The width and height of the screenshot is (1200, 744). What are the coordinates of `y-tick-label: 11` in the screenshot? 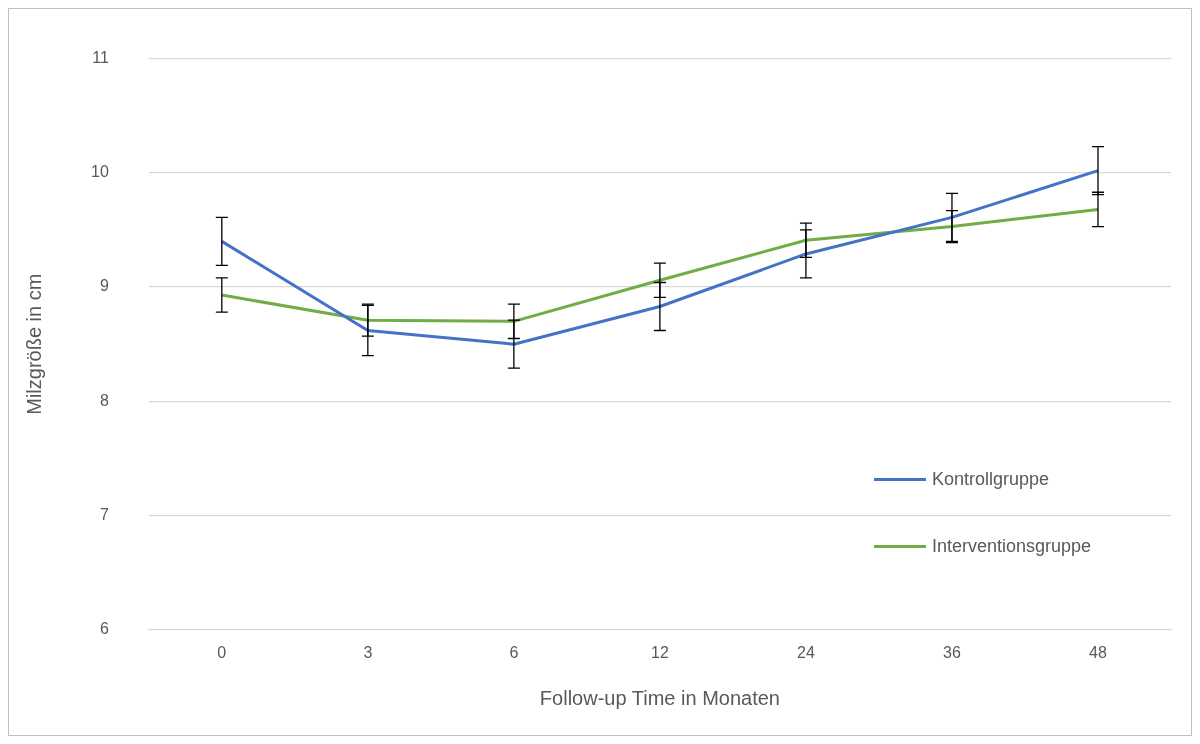 It's located at (100, 58).